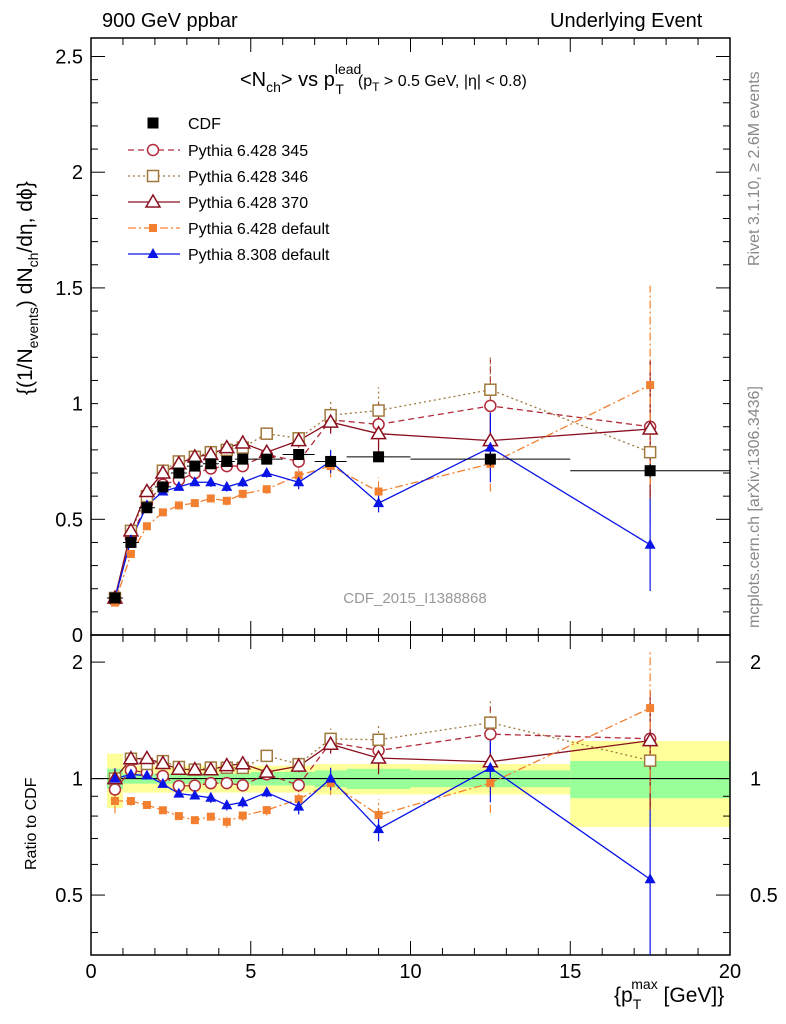 The image size is (786, 1024). Describe the element at coordinates (153, 123) in the screenshot. I see `legend-cdf-marker` at that location.